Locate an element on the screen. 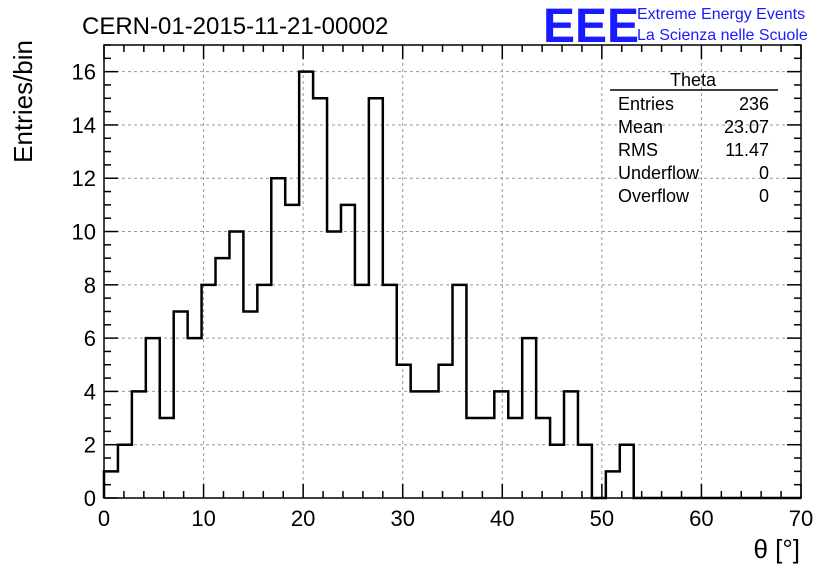 Image resolution: width=836 pixels, height=572 pixels. y-tick-label: 4 is located at coordinates (90, 391).